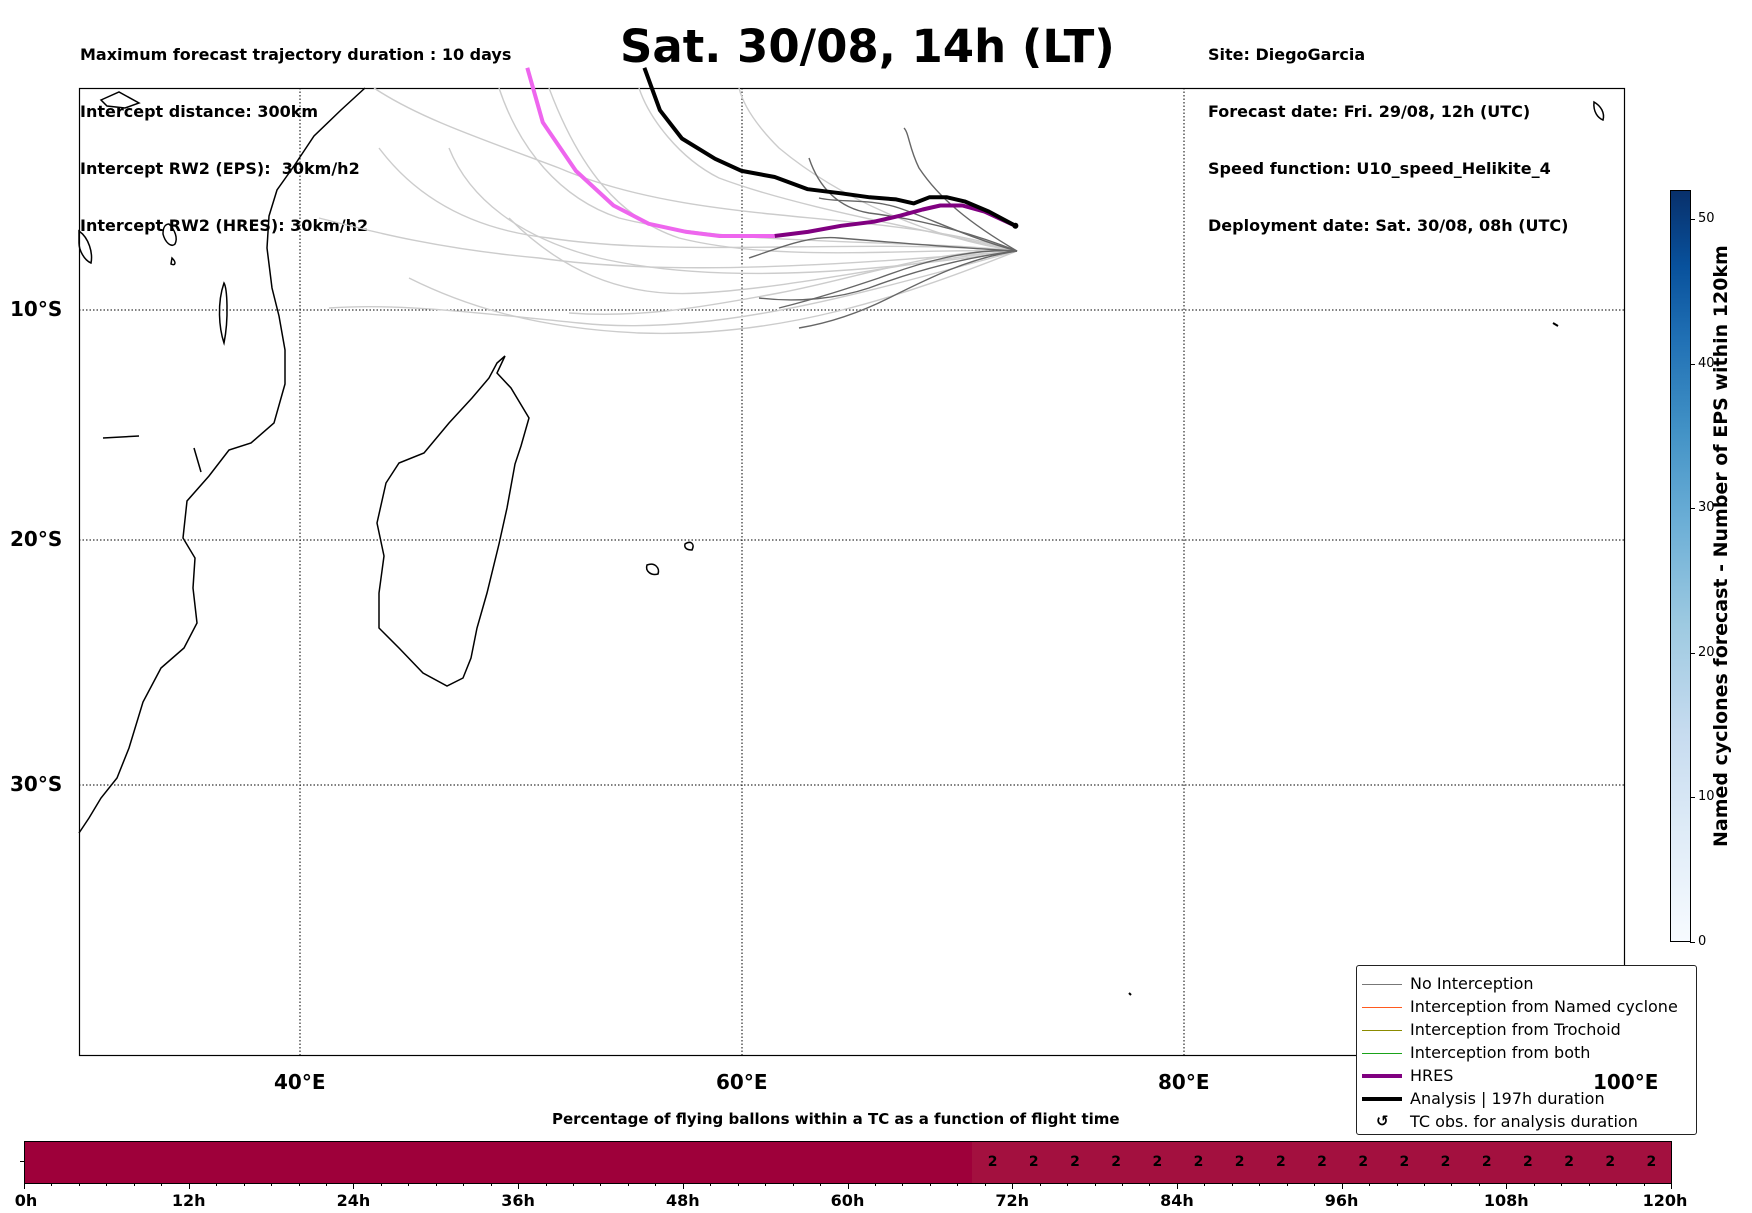 This screenshot has width=1752, height=1213. I want to click on header-line: Intercept distance: 300km, so click(199, 111).